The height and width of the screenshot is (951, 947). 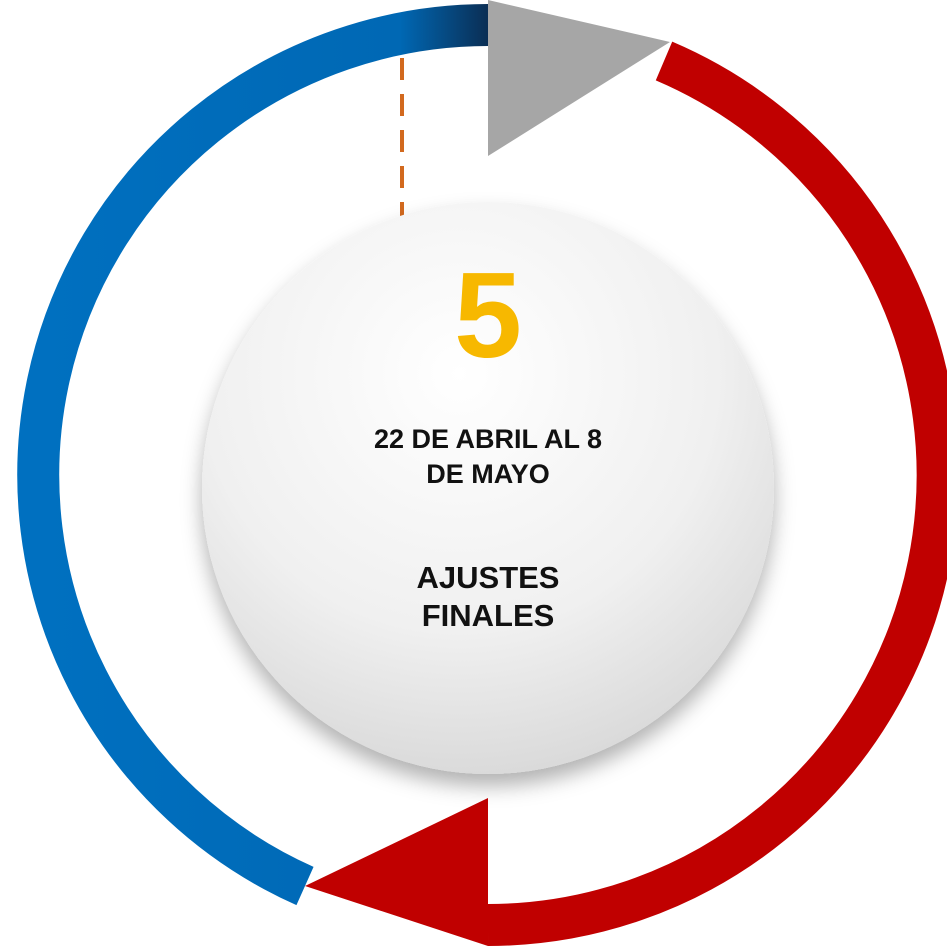 What do you see at coordinates (488, 315) in the screenshot?
I see `step-number: 5` at bounding box center [488, 315].